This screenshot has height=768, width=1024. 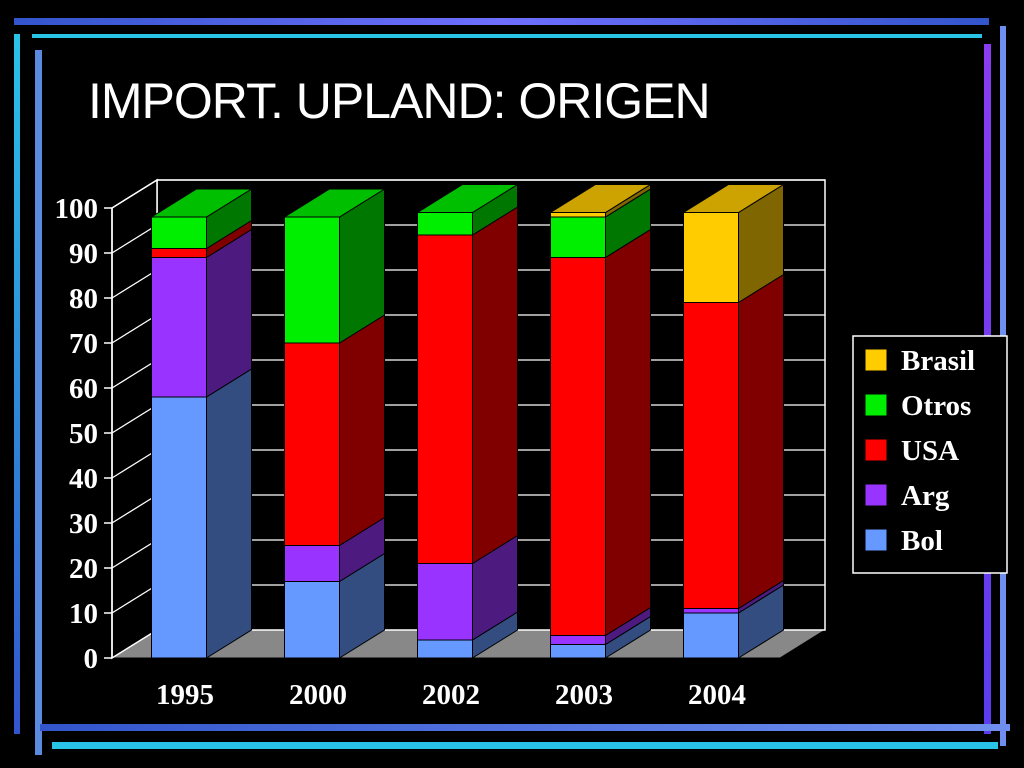 What do you see at coordinates (185, 695) in the screenshot?
I see `x-tick-label: 1995` at bounding box center [185, 695].